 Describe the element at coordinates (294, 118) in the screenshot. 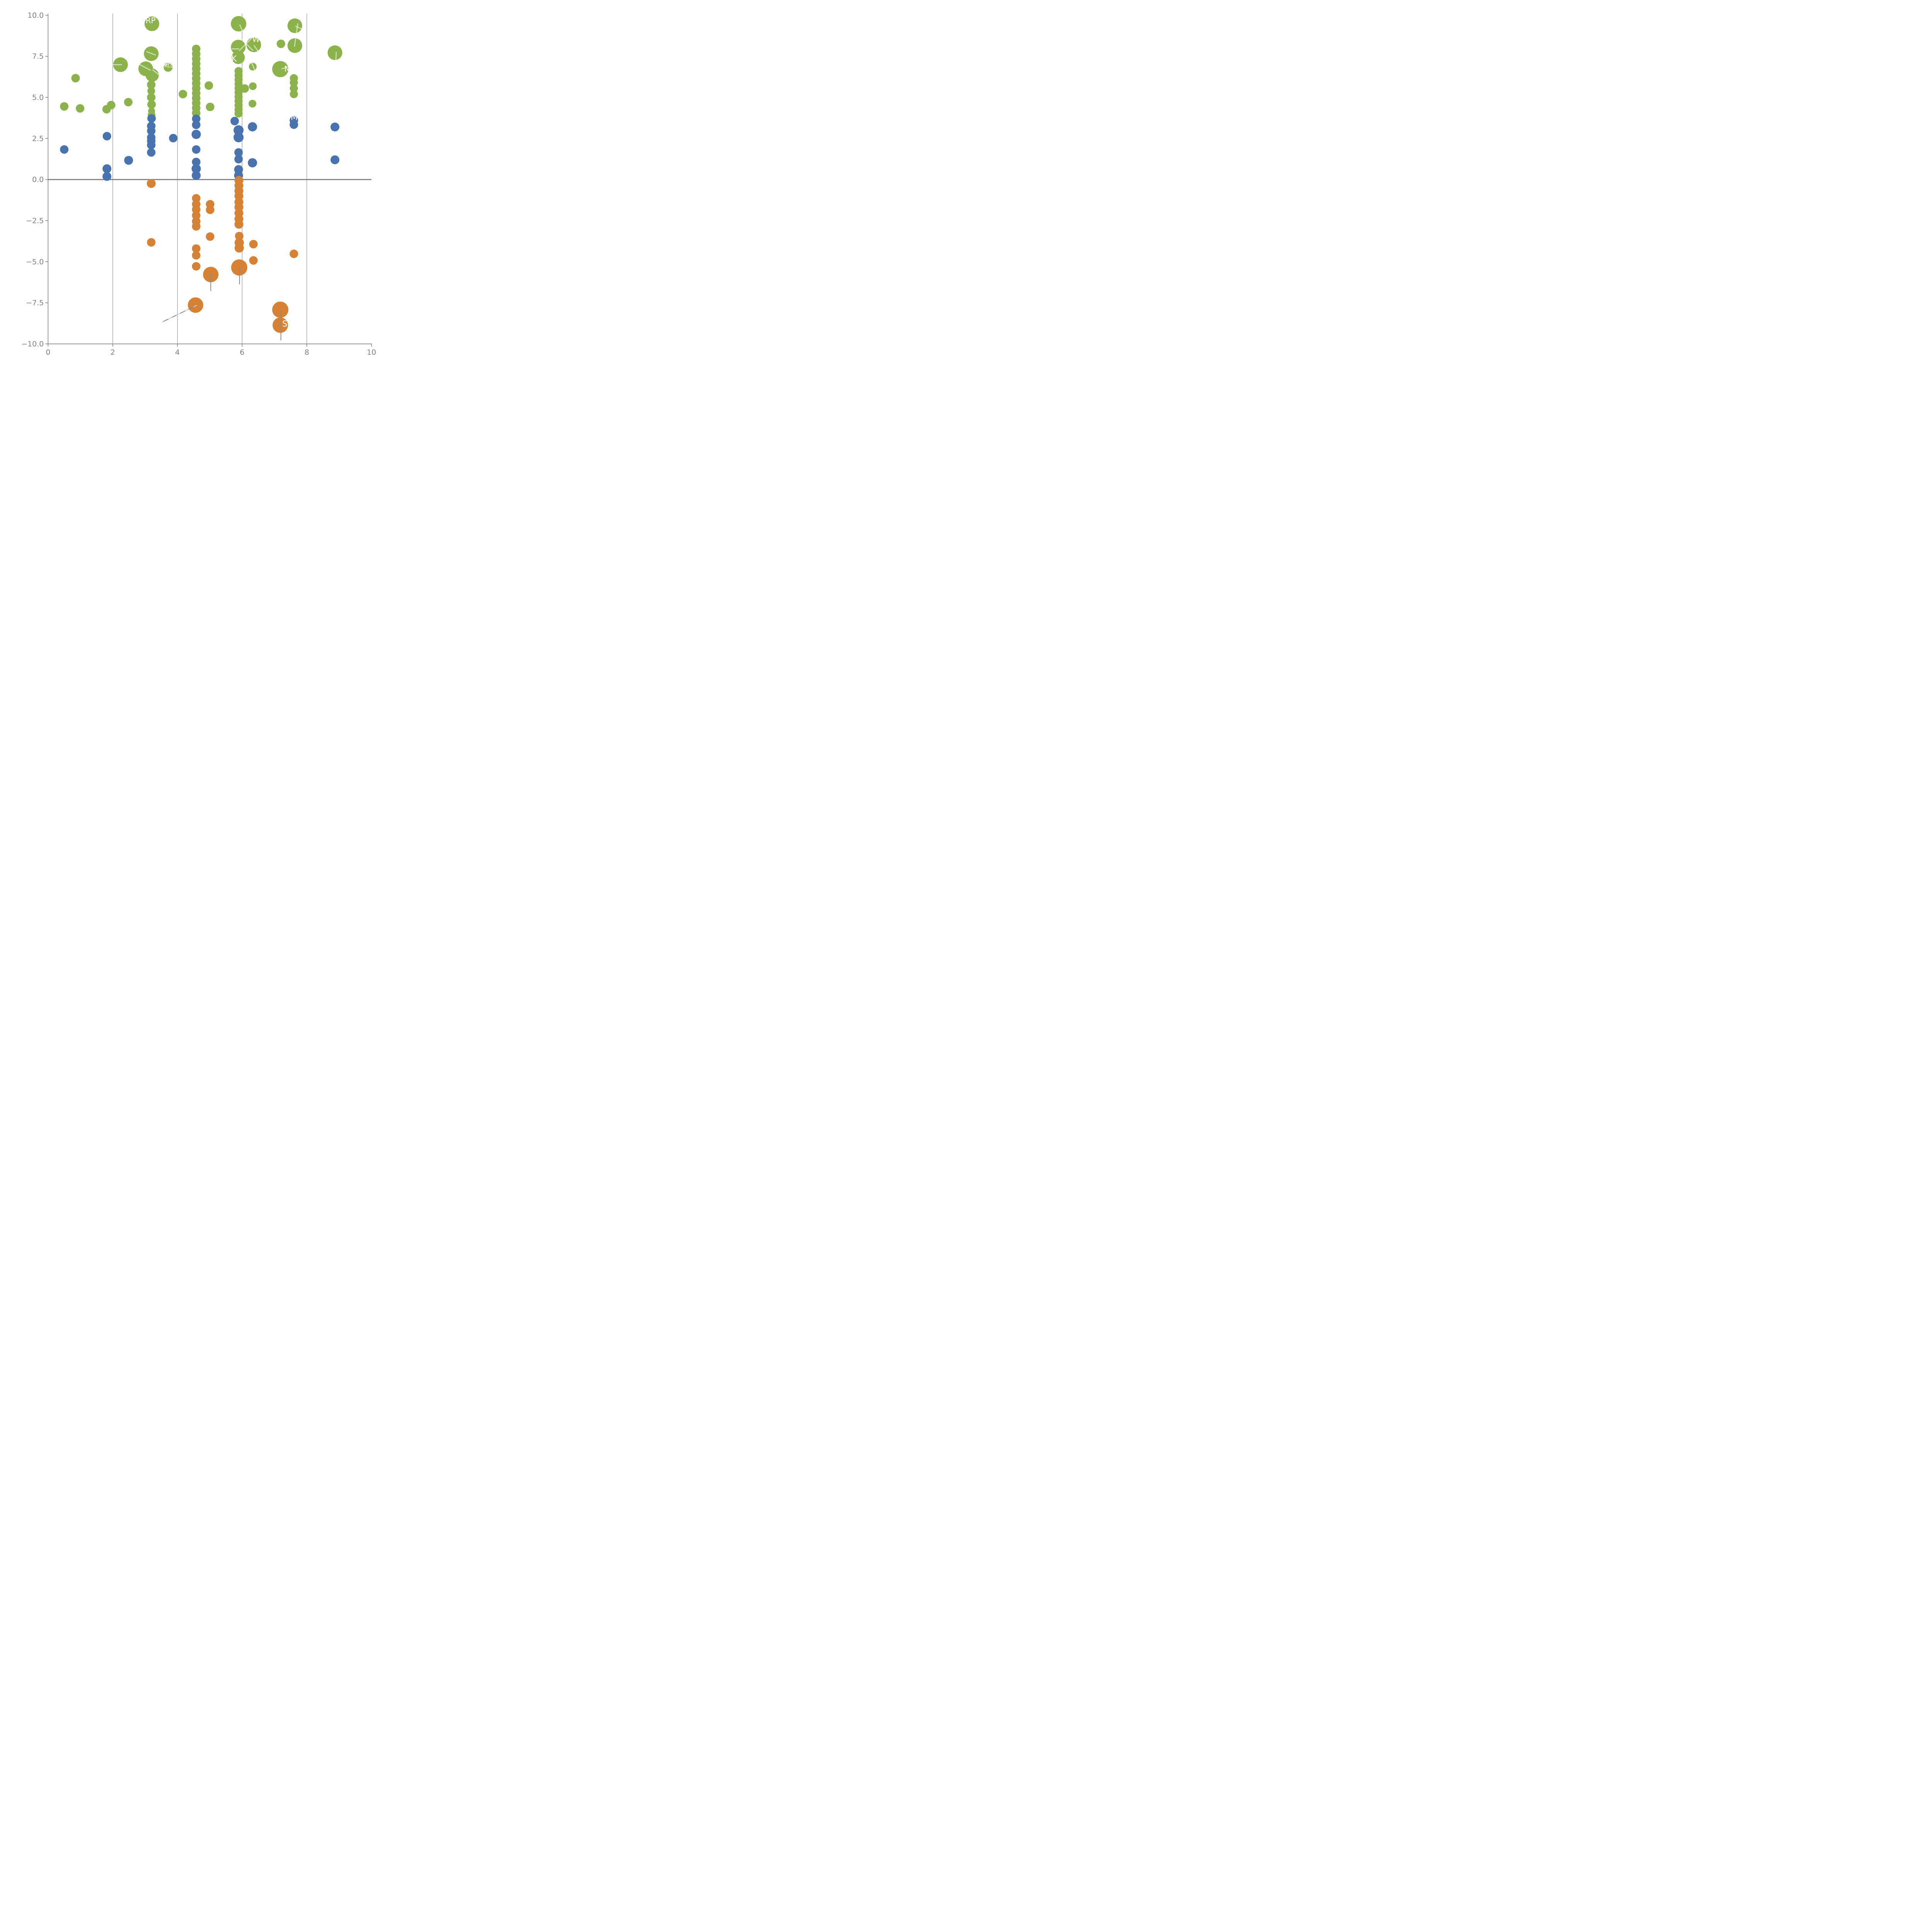

I see `bubble-label-m: M` at that location.